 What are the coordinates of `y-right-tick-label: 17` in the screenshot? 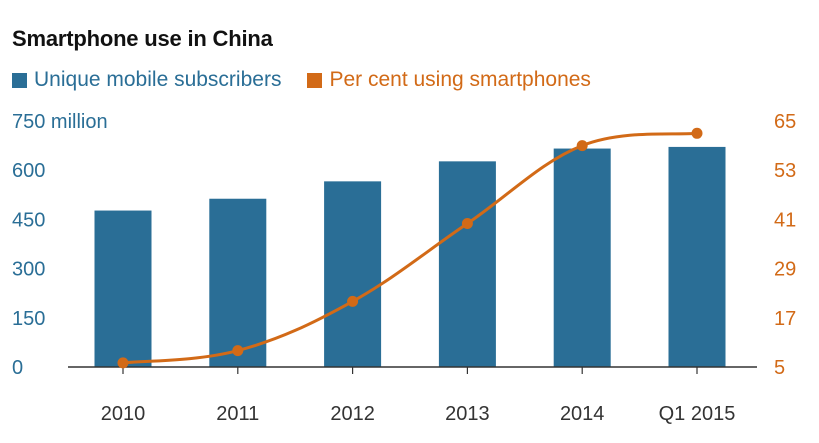 It's located at (785, 319).